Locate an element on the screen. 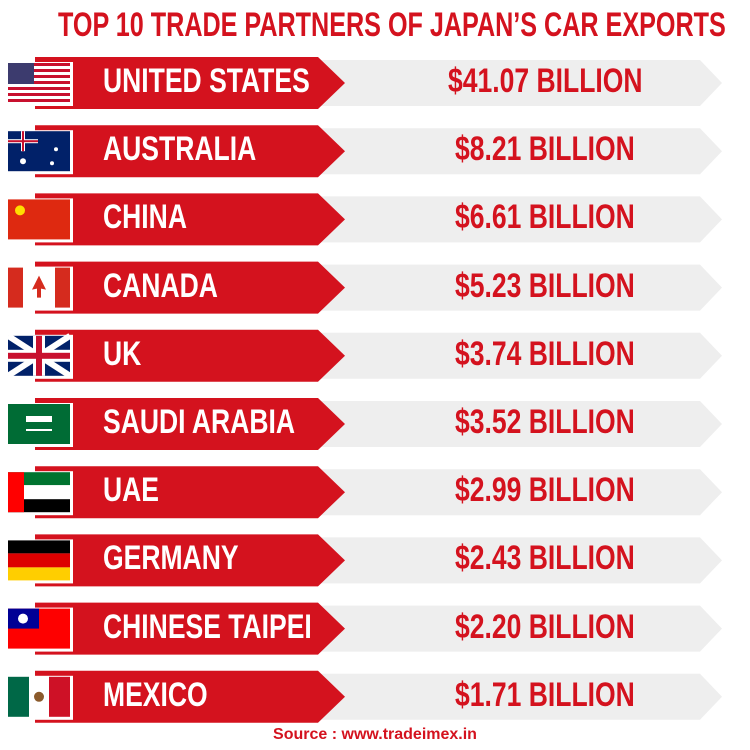 The image size is (750, 750). export-value: $2.99 BILLION is located at coordinates (544, 490).